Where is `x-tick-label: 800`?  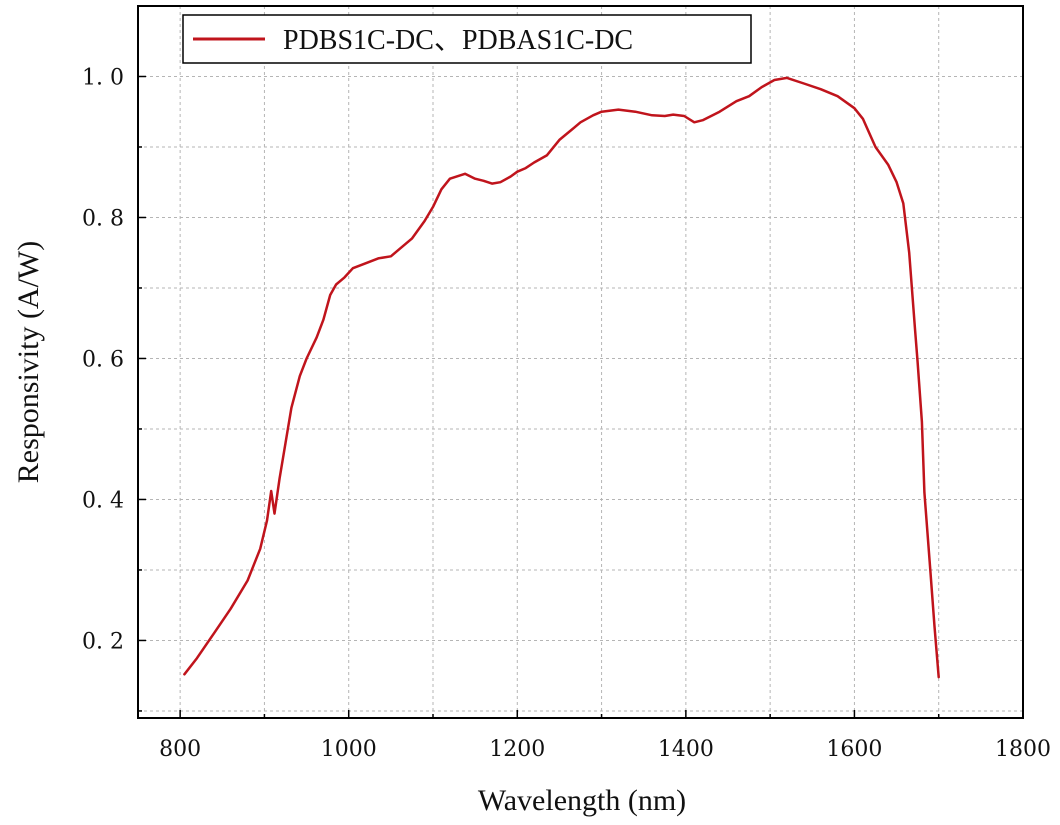 x-tick-label: 800 is located at coordinates (180, 749).